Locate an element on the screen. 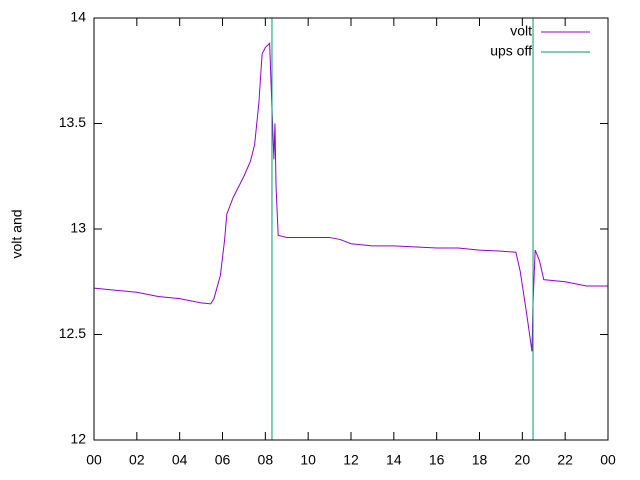 The image size is (640, 480). y-tick-label: 14 is located at coordinates (78, 17).